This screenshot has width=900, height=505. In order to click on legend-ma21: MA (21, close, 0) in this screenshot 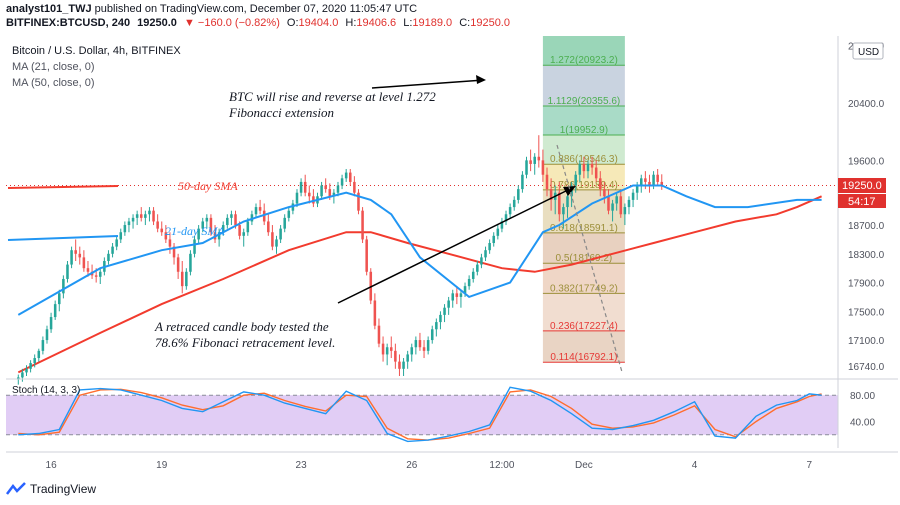, I will do `click(53, 67)`.